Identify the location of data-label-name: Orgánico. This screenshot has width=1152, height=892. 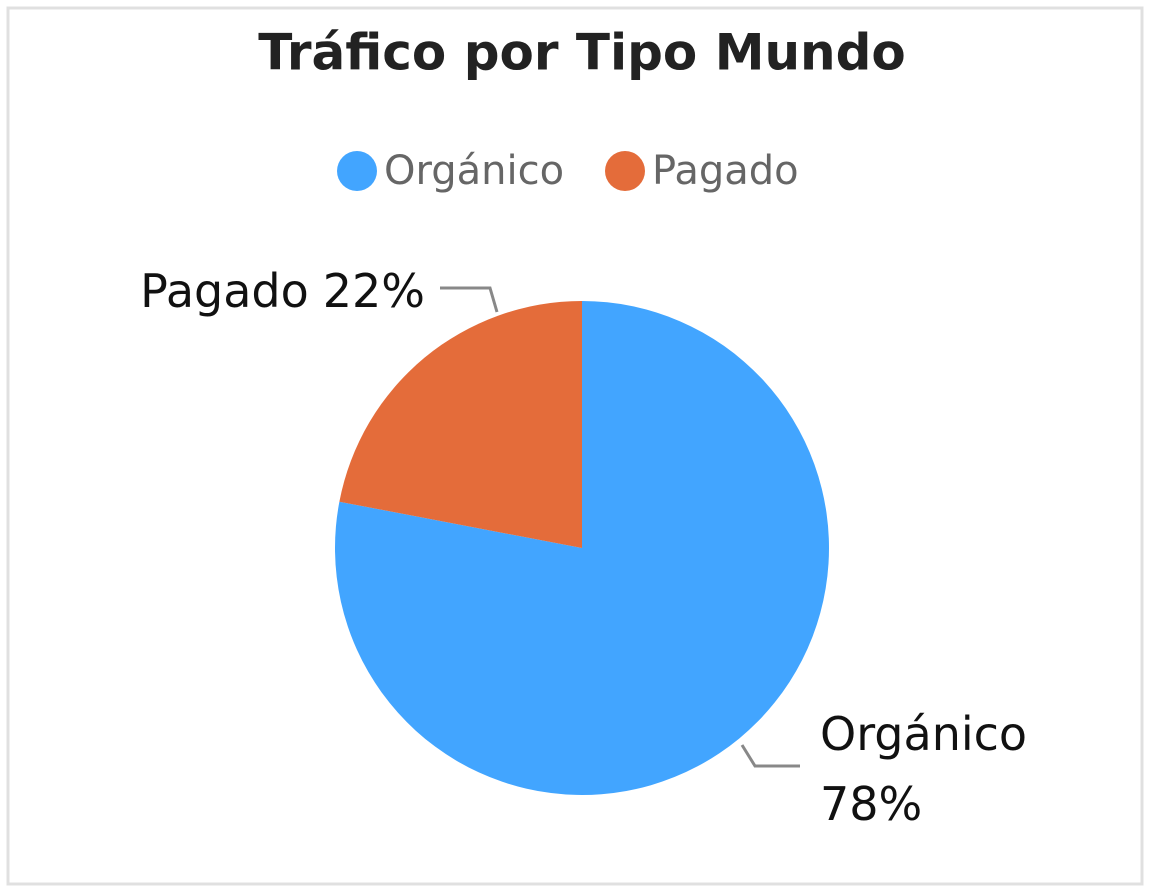
(923, 734).